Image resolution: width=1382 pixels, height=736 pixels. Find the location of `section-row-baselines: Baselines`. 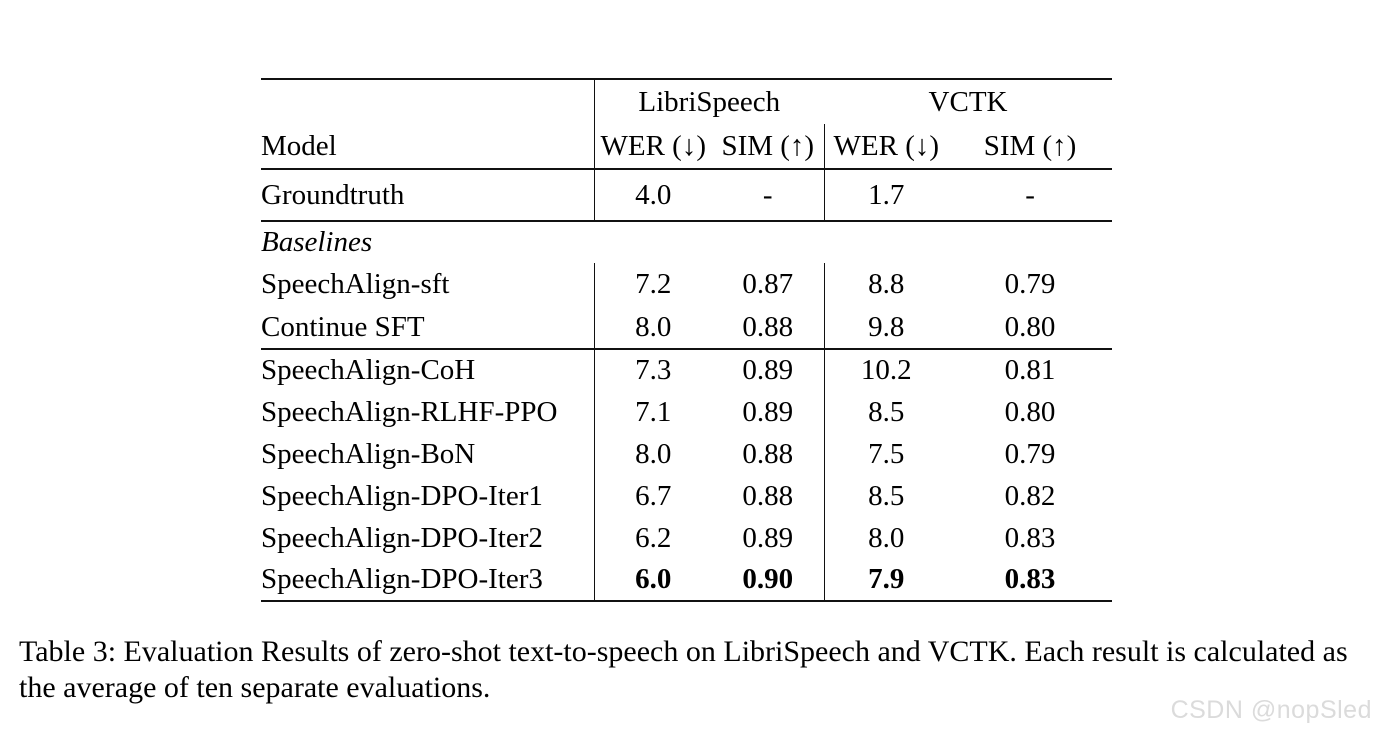

section-row-baselines: Baselines is located at coordinates (687, 241).